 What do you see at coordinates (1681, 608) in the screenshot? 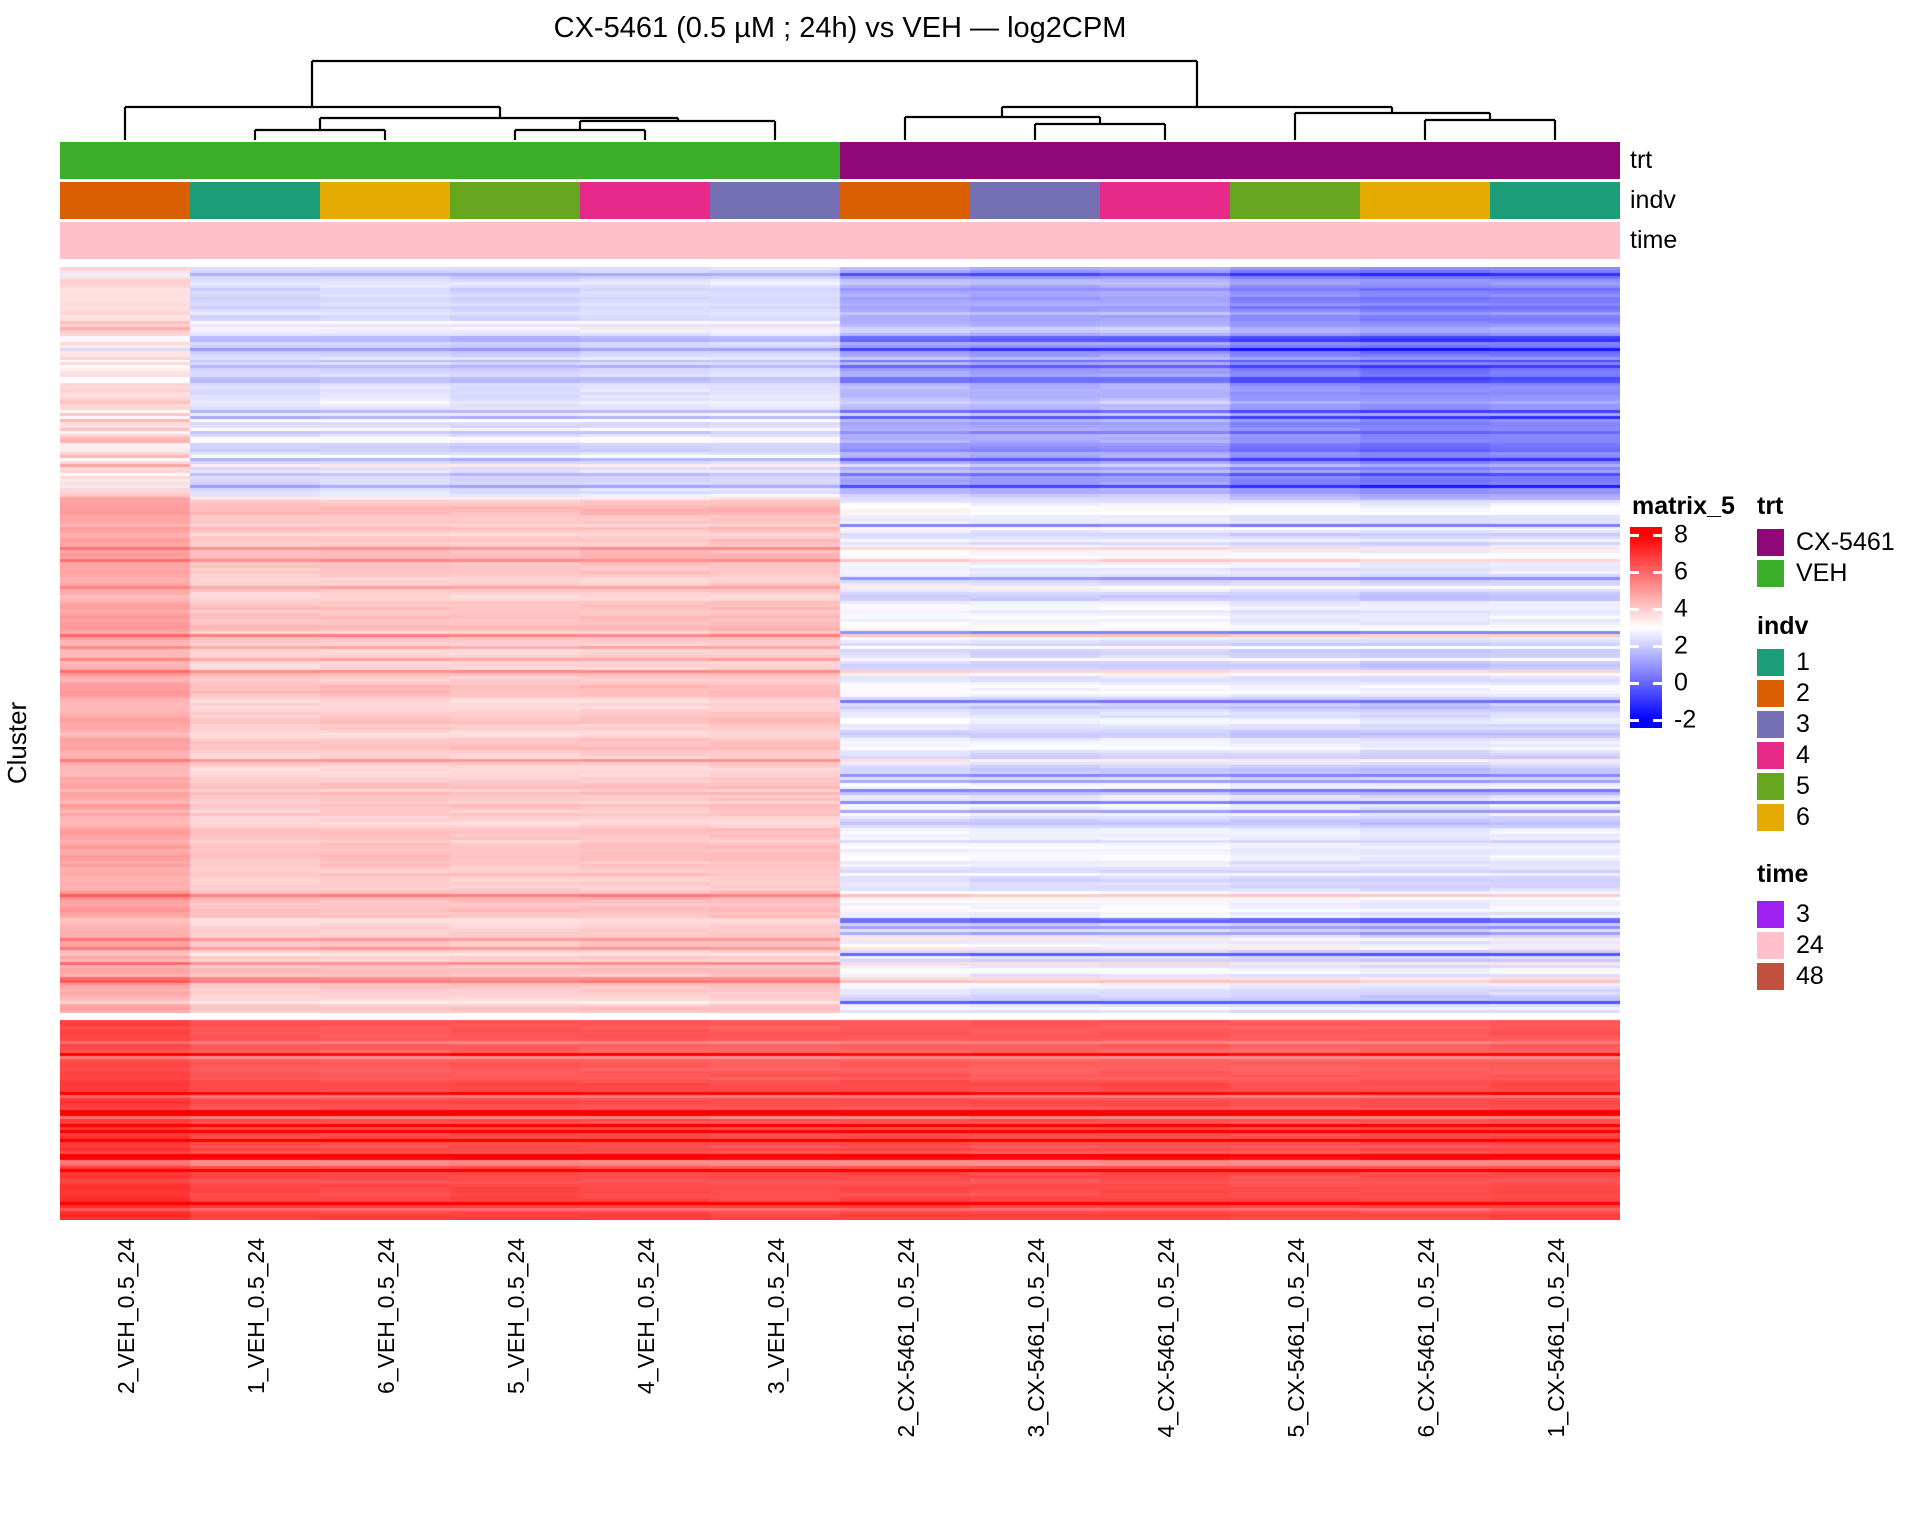
I see `colorbar-tick-label: 4` at bounding box center [1681, 608].